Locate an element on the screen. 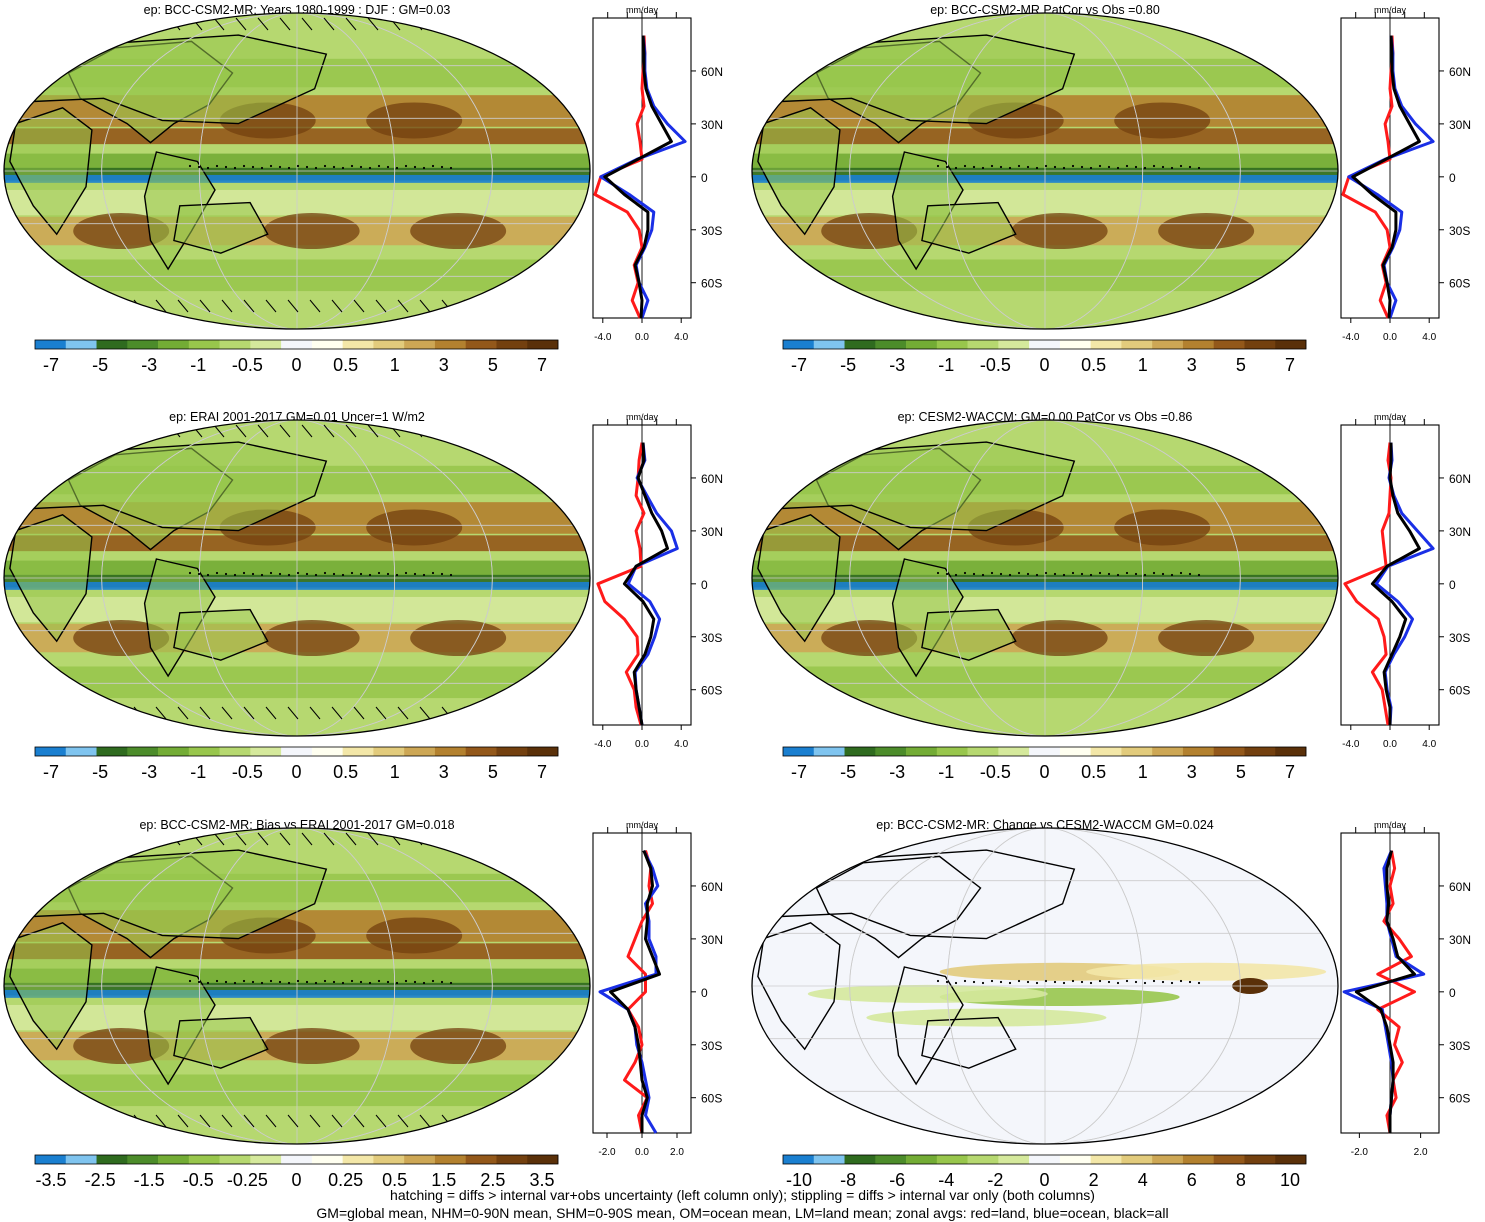  zonal-x-label: 4.0 is located at coordinates (681, 337).